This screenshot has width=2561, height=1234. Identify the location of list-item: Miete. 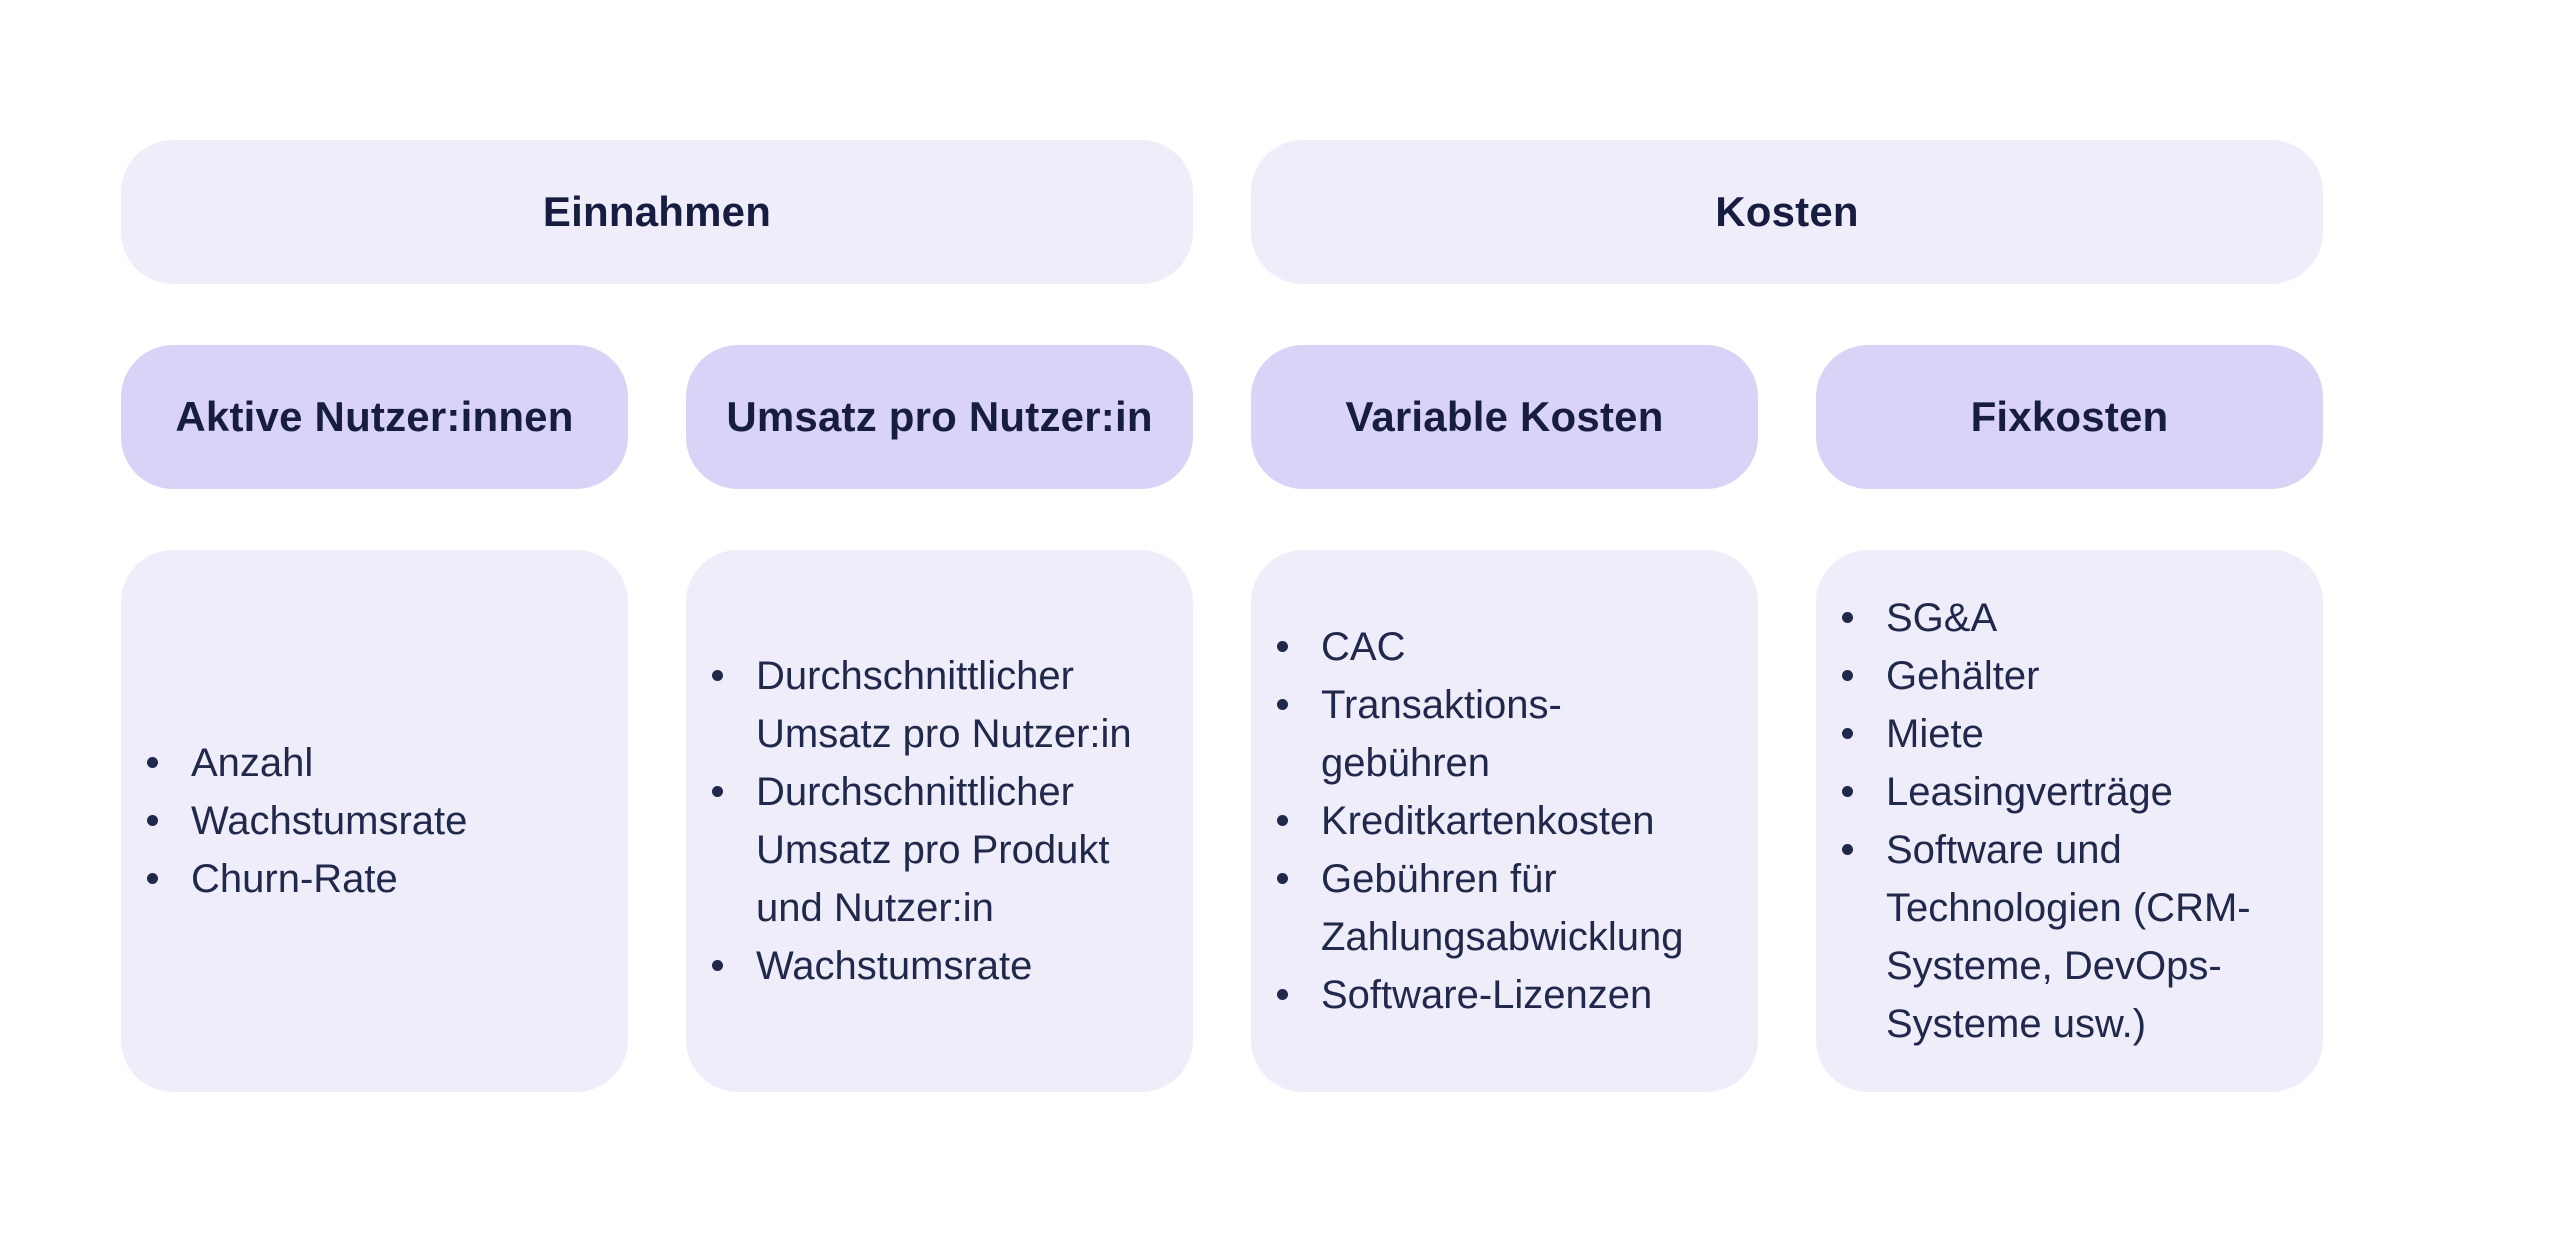
(2068, 734).